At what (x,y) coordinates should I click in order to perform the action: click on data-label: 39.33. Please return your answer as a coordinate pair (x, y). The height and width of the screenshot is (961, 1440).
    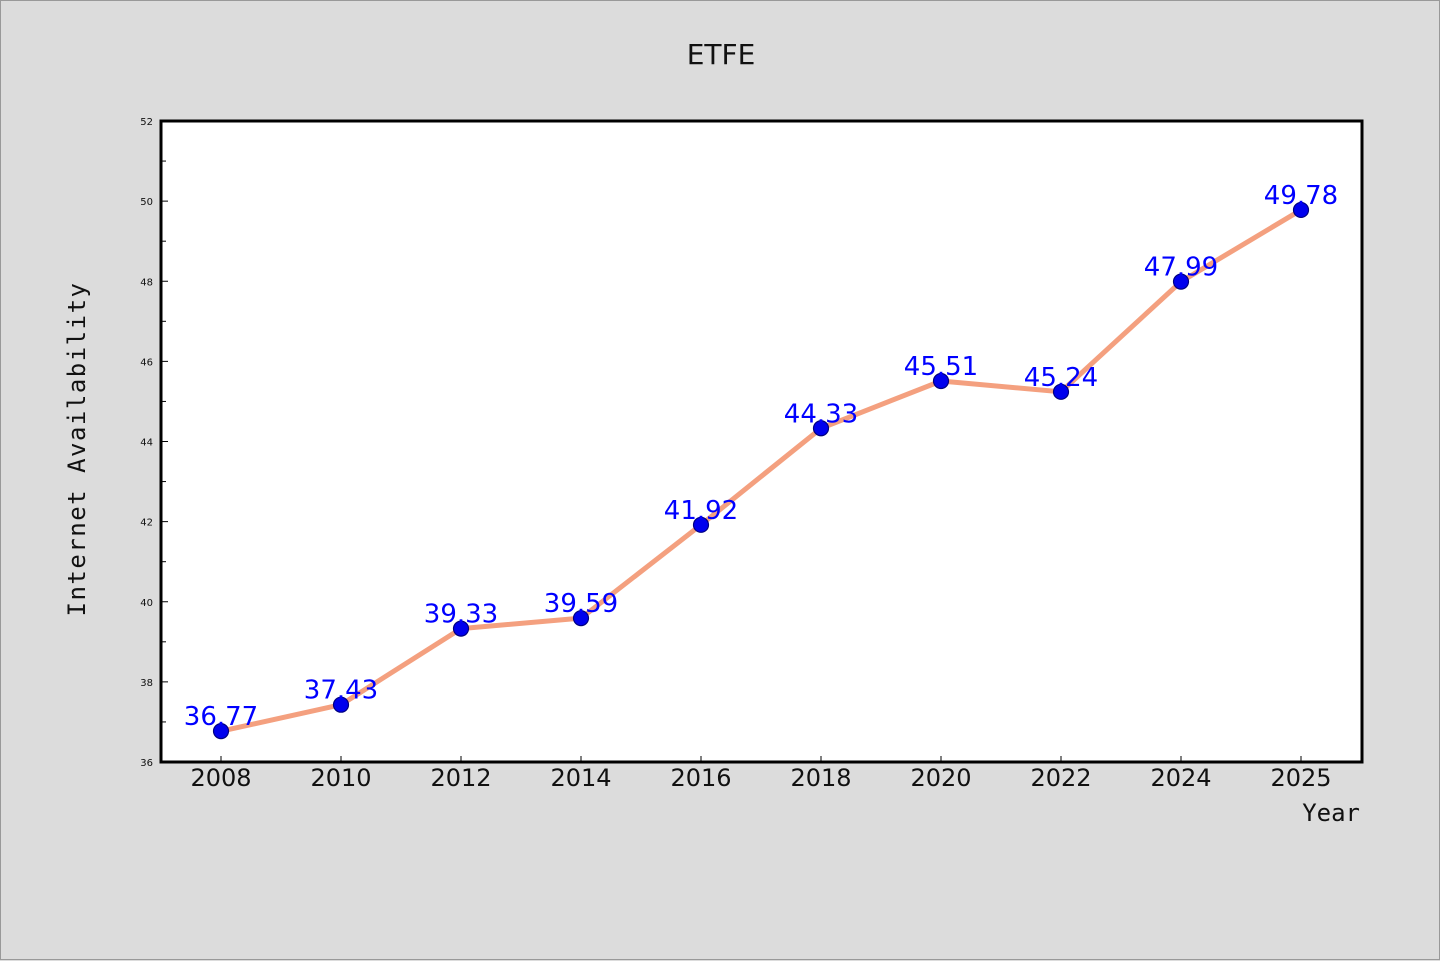
    Looking at the image, I should click on (461, 615).